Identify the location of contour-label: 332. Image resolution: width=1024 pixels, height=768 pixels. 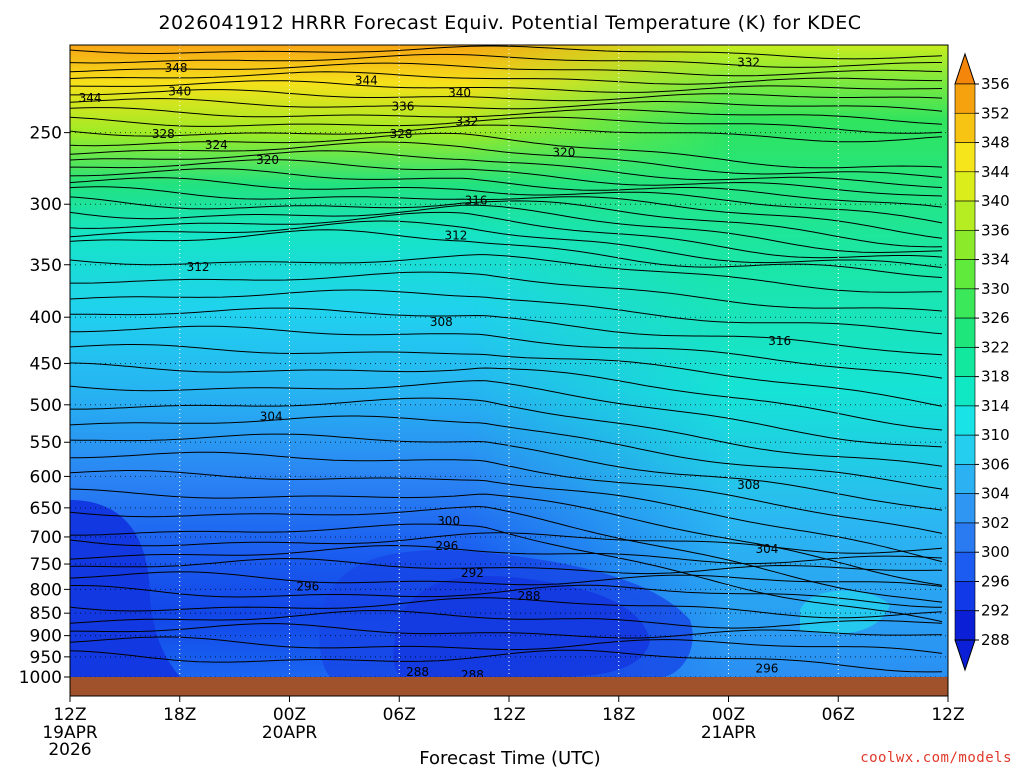
(748, 62).